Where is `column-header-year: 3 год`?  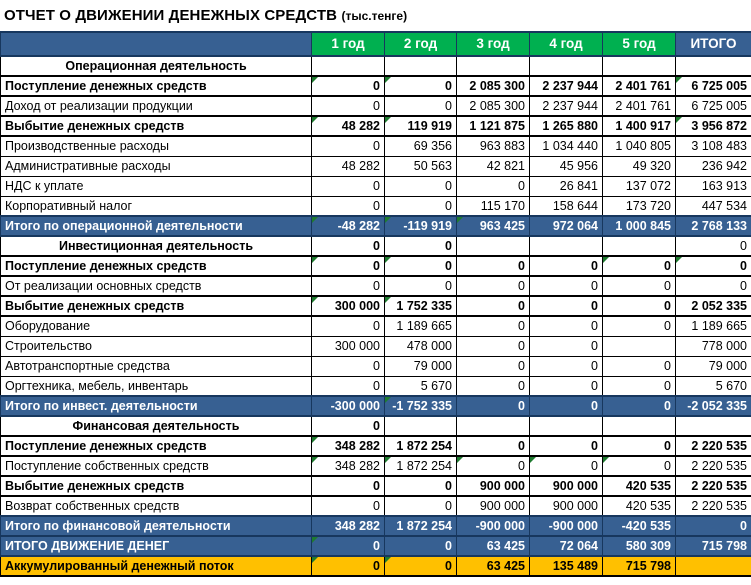
column-header-year: 3 год is located at coordinates (493, 44).